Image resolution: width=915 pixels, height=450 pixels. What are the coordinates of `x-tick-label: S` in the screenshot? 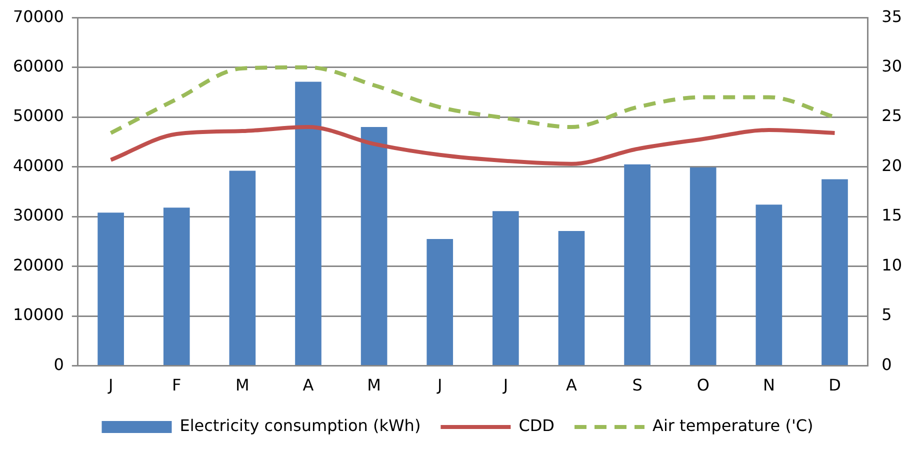 It's located at (637, 385).